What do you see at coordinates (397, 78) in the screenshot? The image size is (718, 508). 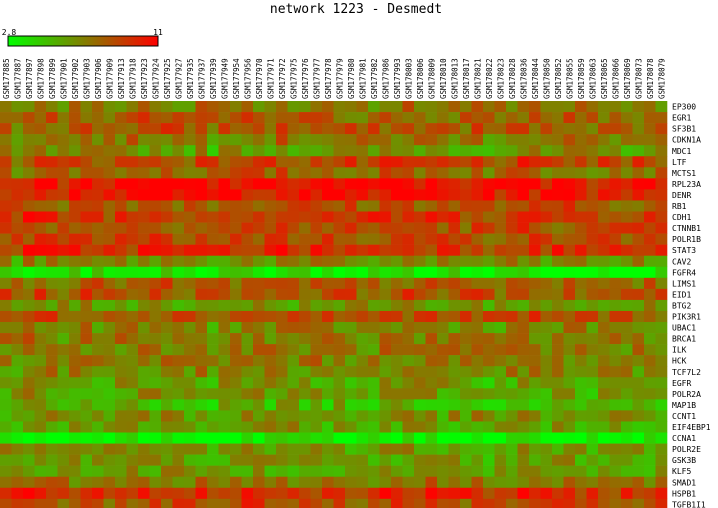 I see `column-label: GSM177993` at bounding box center [397, 78].